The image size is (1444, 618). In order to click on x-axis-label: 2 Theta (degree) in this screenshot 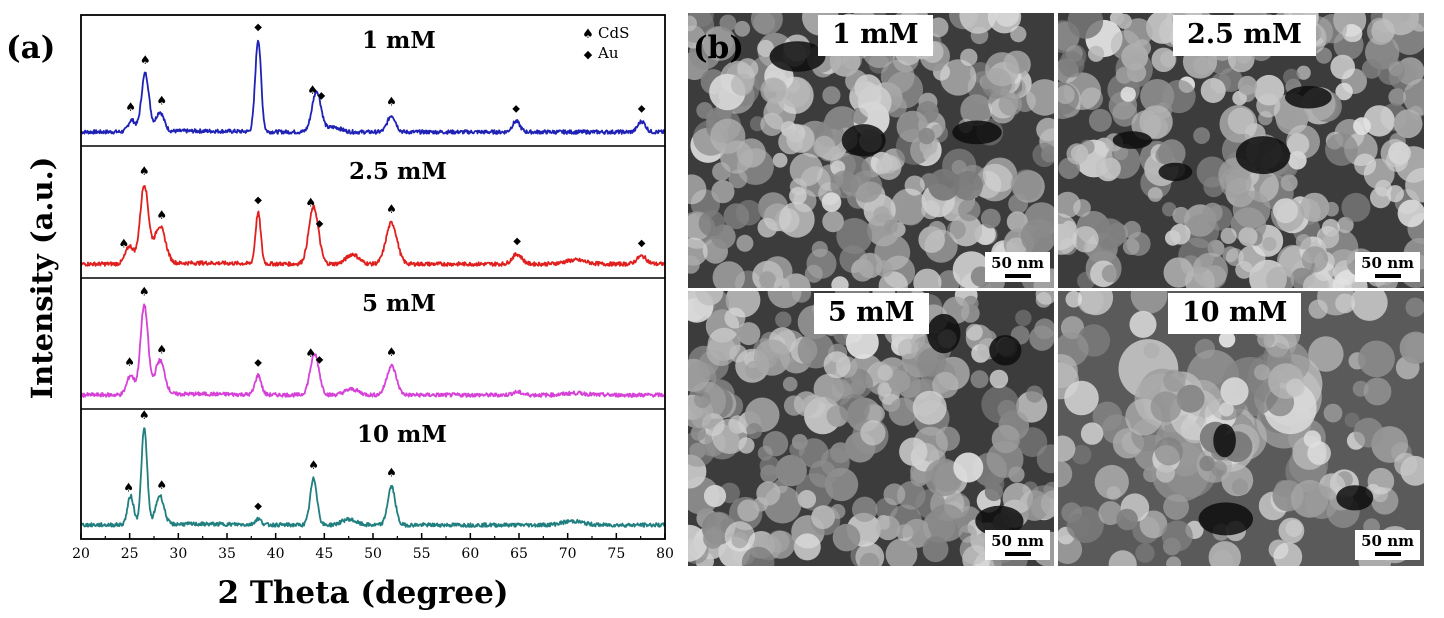, I will do `click(362, 593)`.